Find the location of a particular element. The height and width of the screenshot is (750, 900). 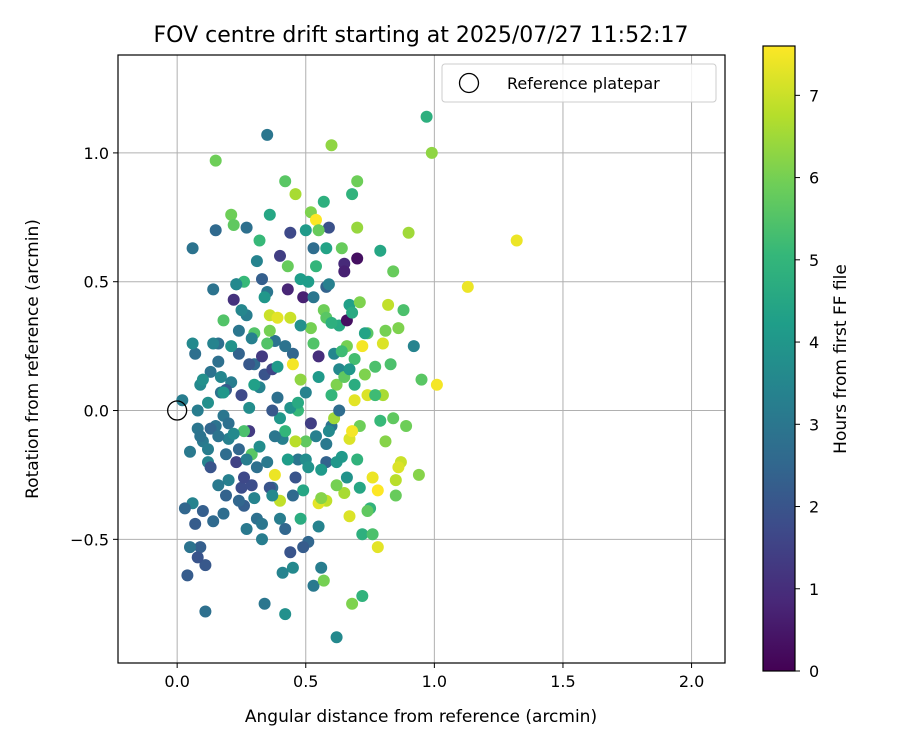

y-tick-label: 0.0 is located at coordinates (96, 411).